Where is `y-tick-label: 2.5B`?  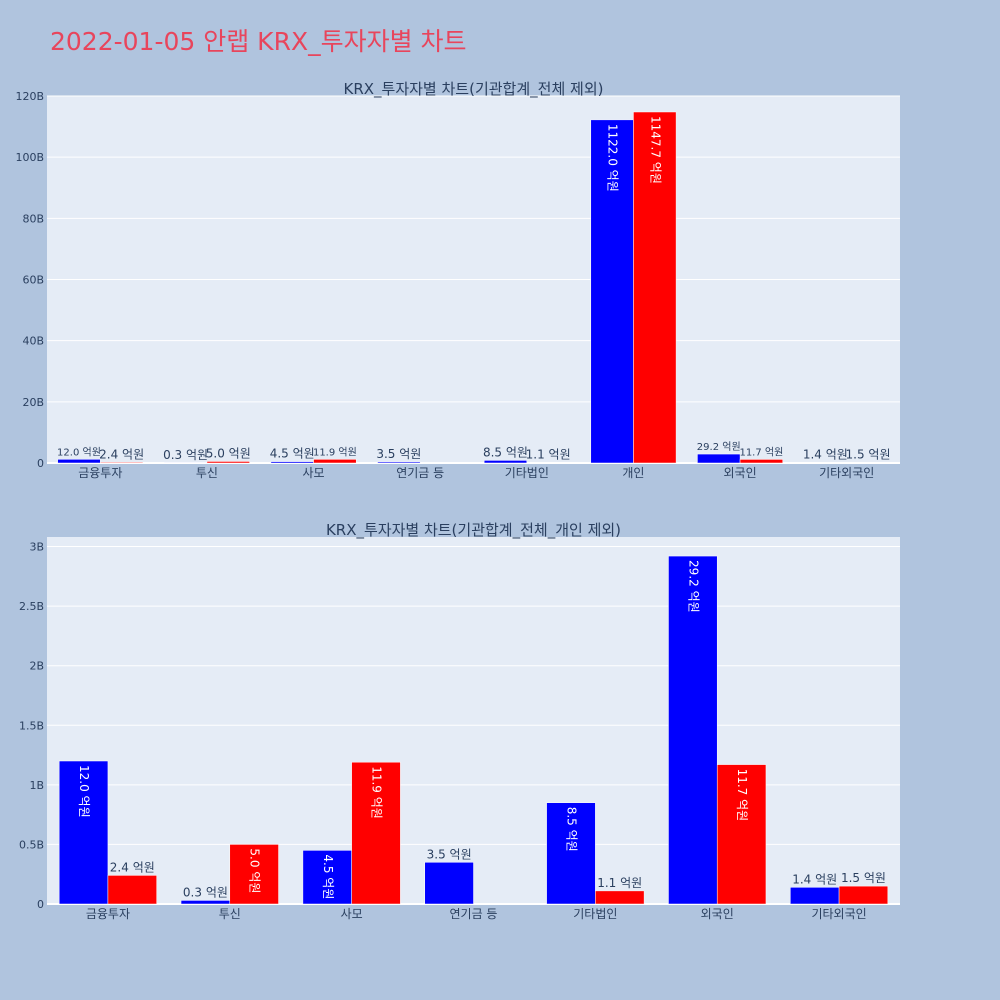 y-tick-label: 2.5B is located at coordinates (31, 606).